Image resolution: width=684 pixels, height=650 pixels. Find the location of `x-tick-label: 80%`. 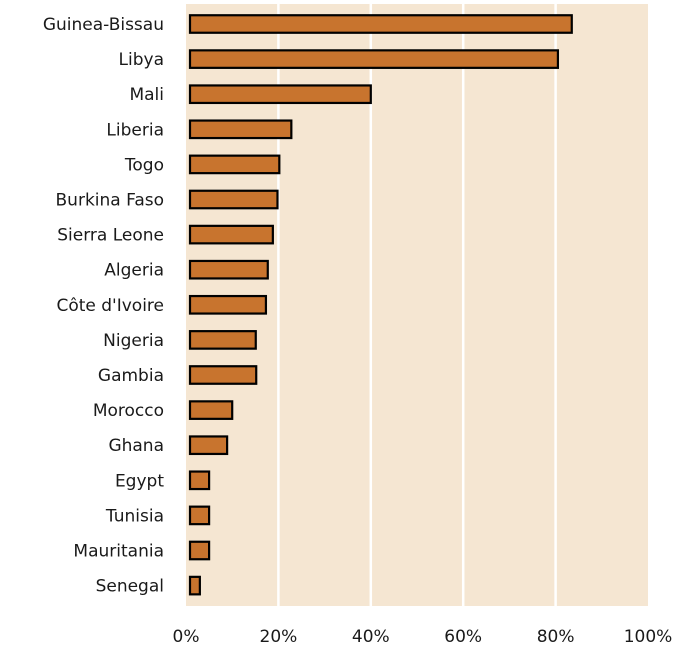

x-tick-label: 80% is located at coordinates (556, 636).